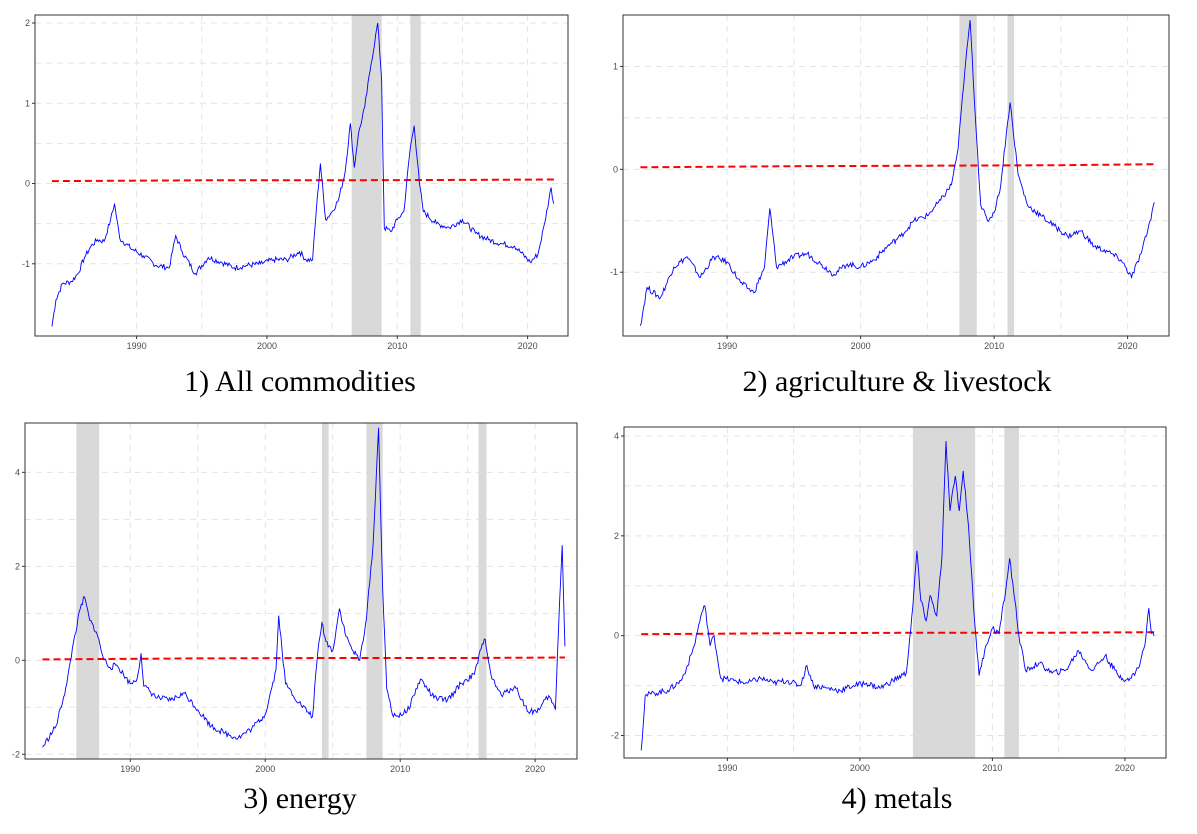 Image resolution: width=1197 pixels, height=834 pixels. What do you see at coordinates (300, 798) in the screenshot?
I see `chart-caption-energy: 3) energy` at bounding box center [300, 798].